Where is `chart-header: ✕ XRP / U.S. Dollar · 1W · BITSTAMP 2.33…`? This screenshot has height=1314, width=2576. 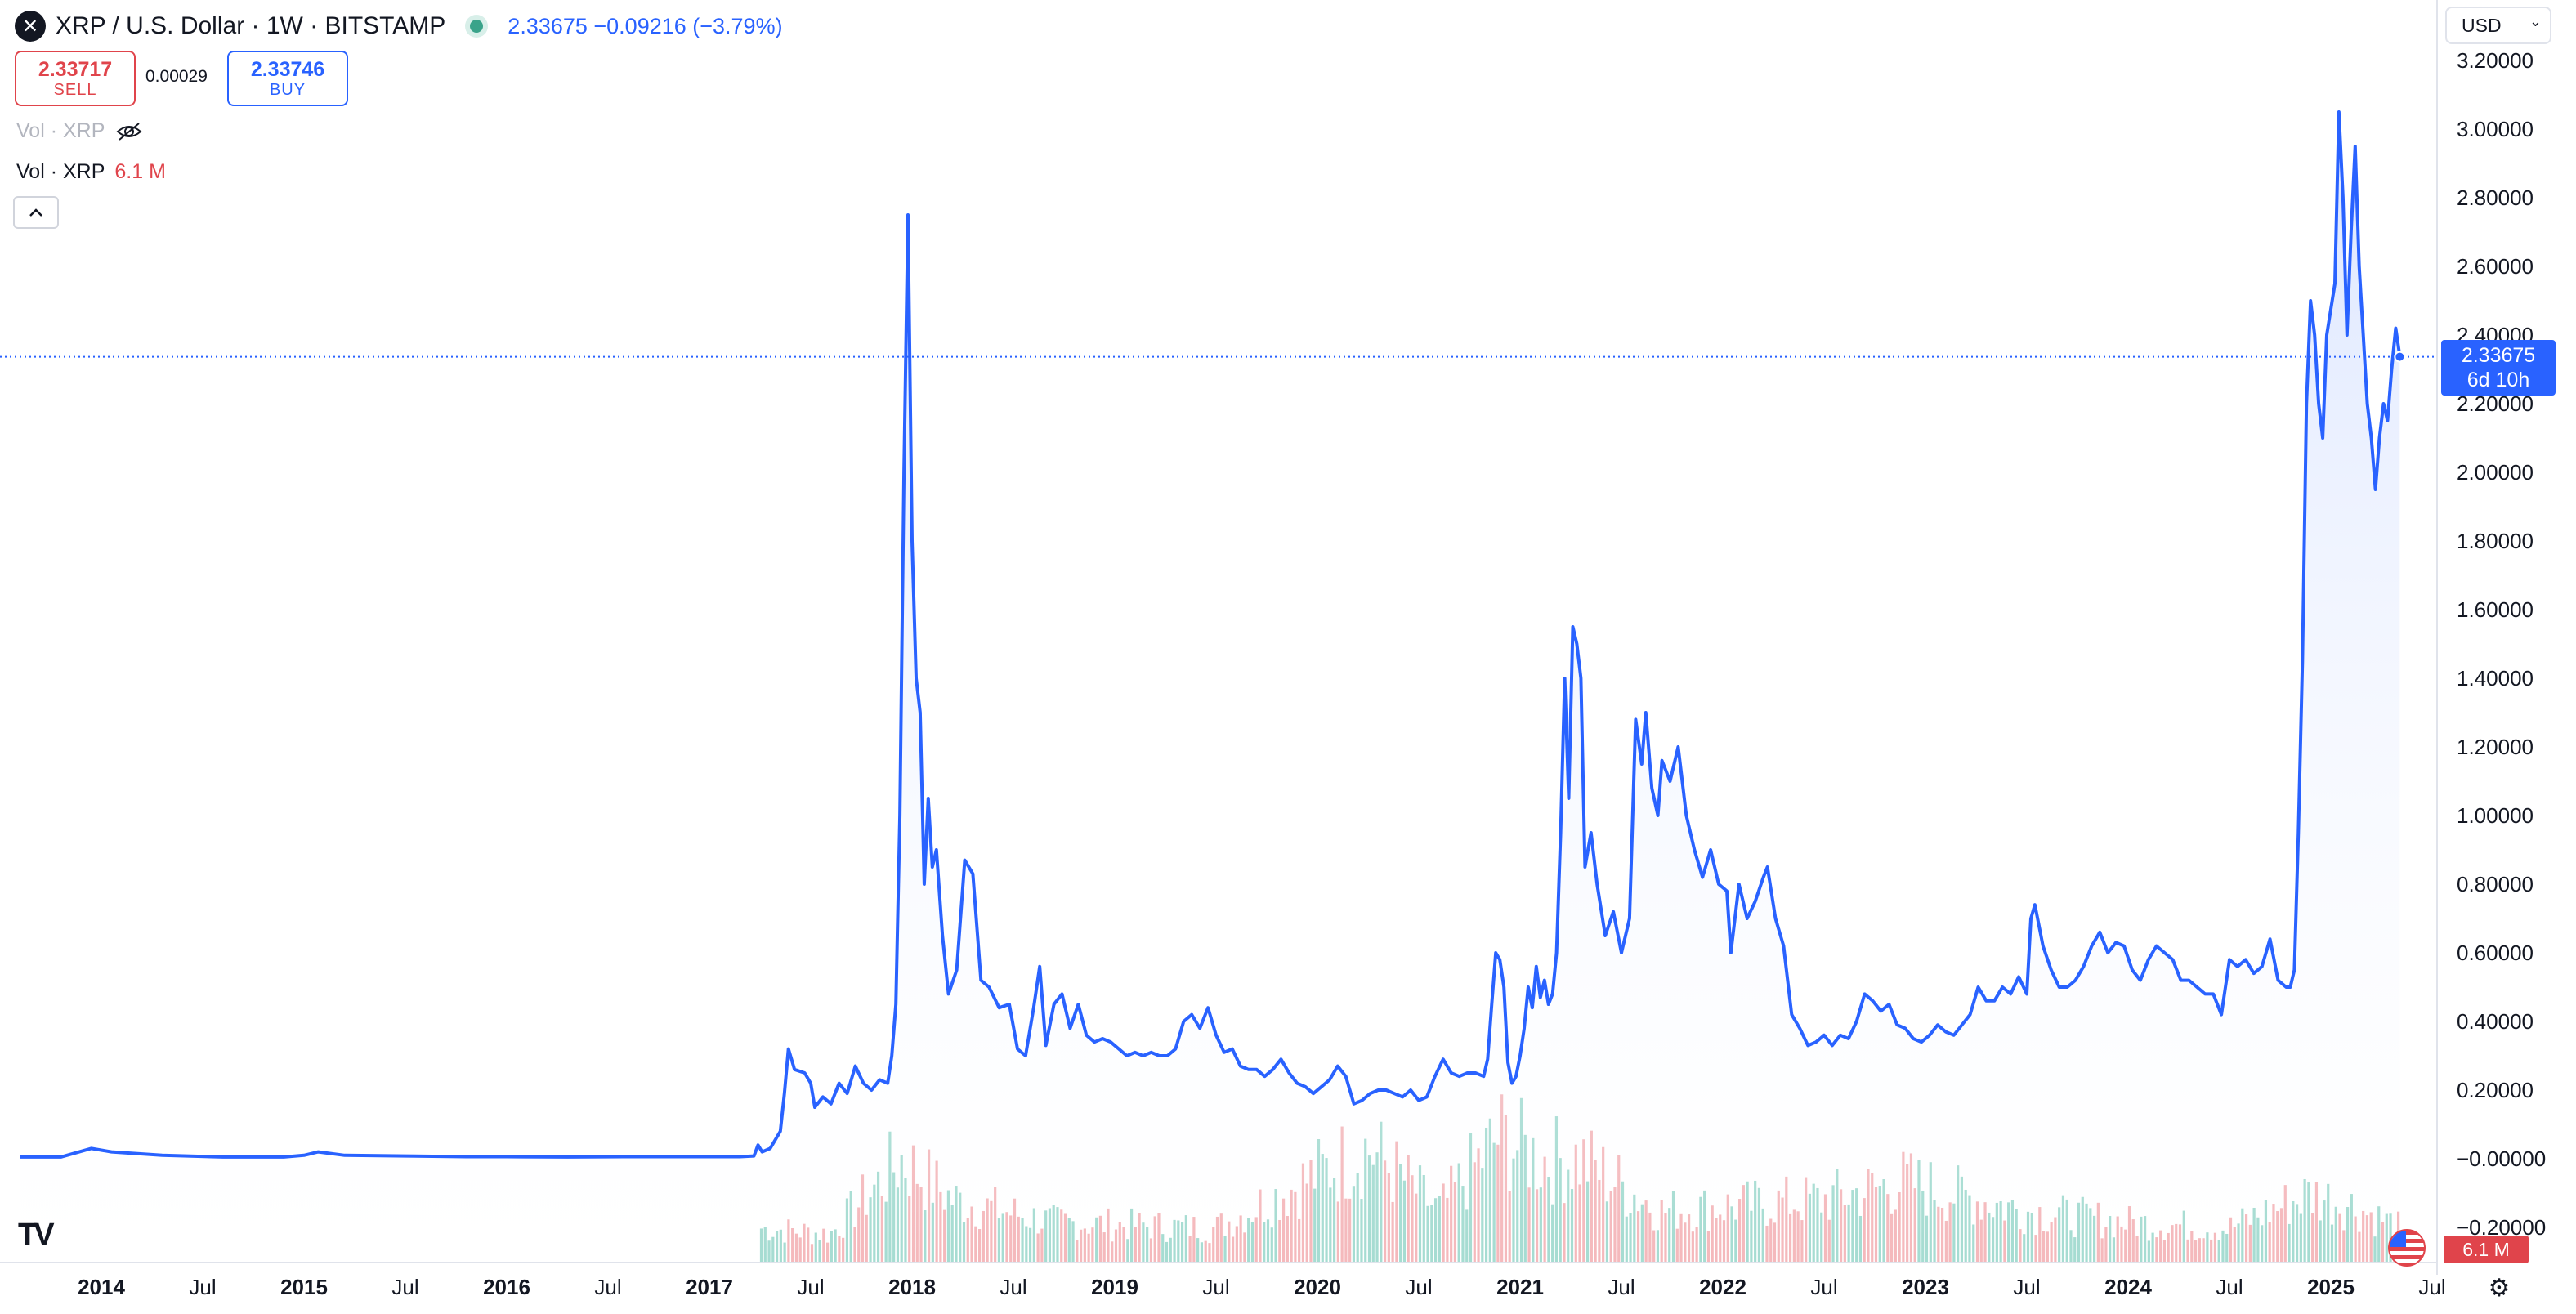 chart-header: ✕ XRP / U.S. Dollar · 1W · BITSTAMP 2.33… is located at coordinates (399, 26).